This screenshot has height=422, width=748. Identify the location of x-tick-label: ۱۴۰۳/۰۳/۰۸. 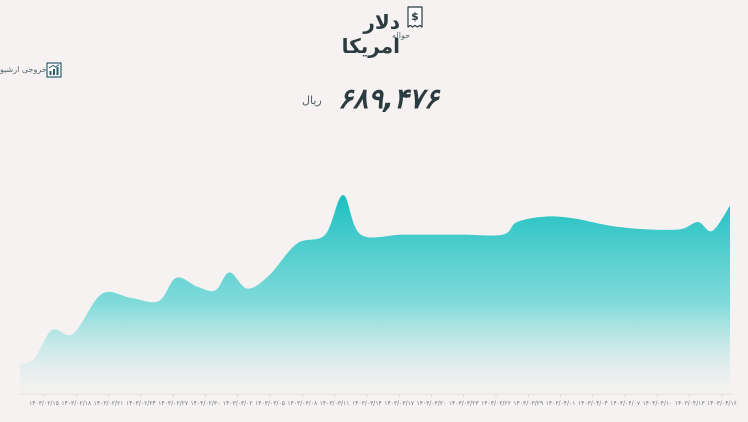
(302, 403).